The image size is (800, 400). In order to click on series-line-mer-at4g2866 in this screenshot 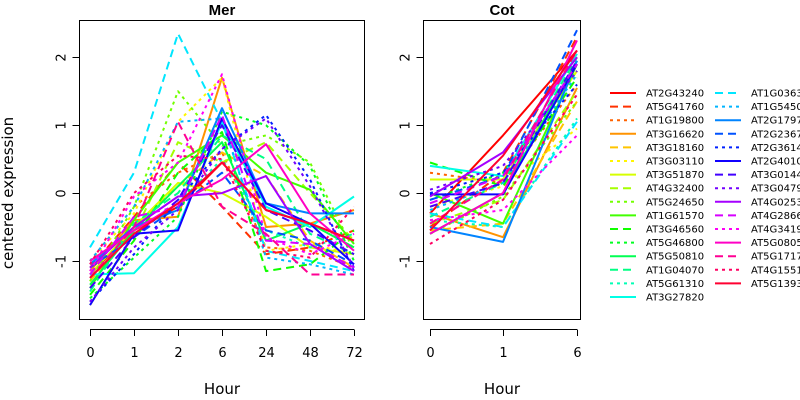, I will do `click(222, 195)`.